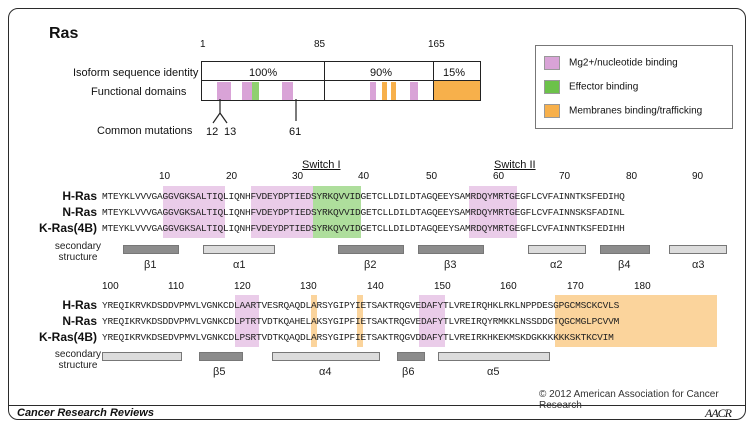 The height and width of the screenshot is (426, 754). I want to click on aacr-logo: AACR, so click(718, 413).